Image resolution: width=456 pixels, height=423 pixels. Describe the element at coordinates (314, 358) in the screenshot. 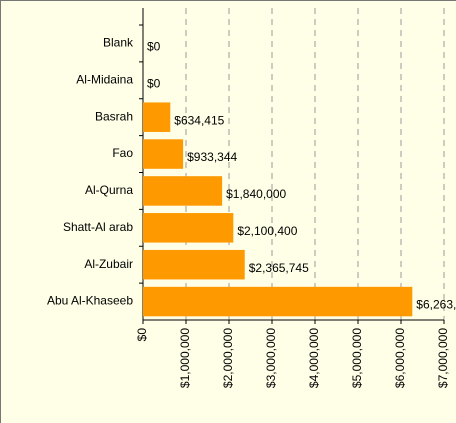

I see `x-tick-label: $4,000,000` at that location.